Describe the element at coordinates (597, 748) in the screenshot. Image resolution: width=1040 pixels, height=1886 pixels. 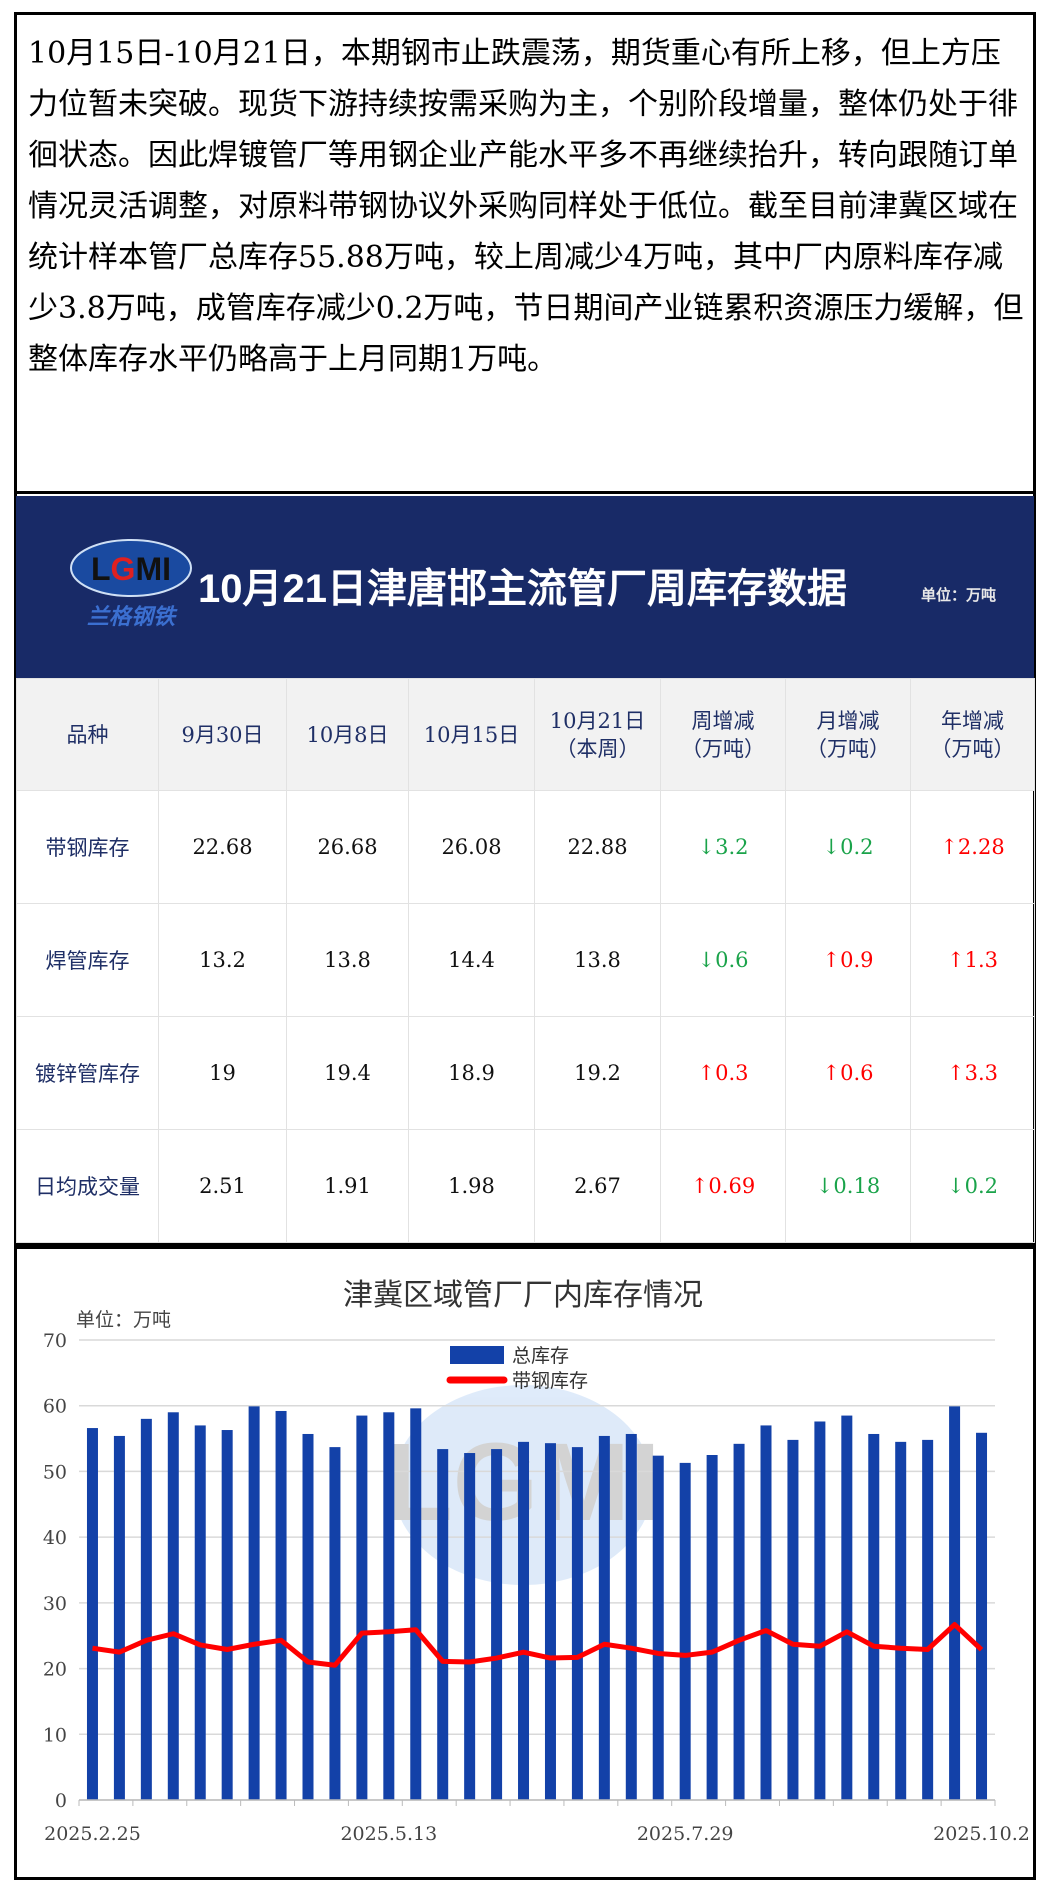
I see `header-text: （本周）` at that location.